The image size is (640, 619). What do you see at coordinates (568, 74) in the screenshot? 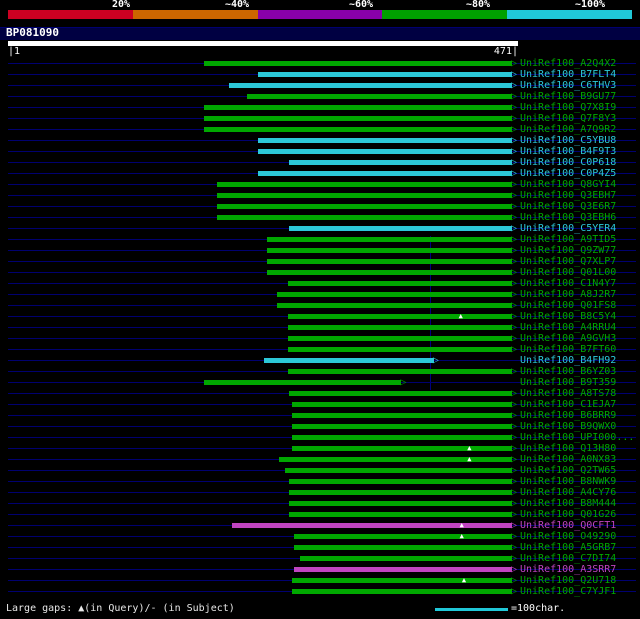
I see `hit-label: UniRef100_B7FLT4` at bounding box center [568, 74].